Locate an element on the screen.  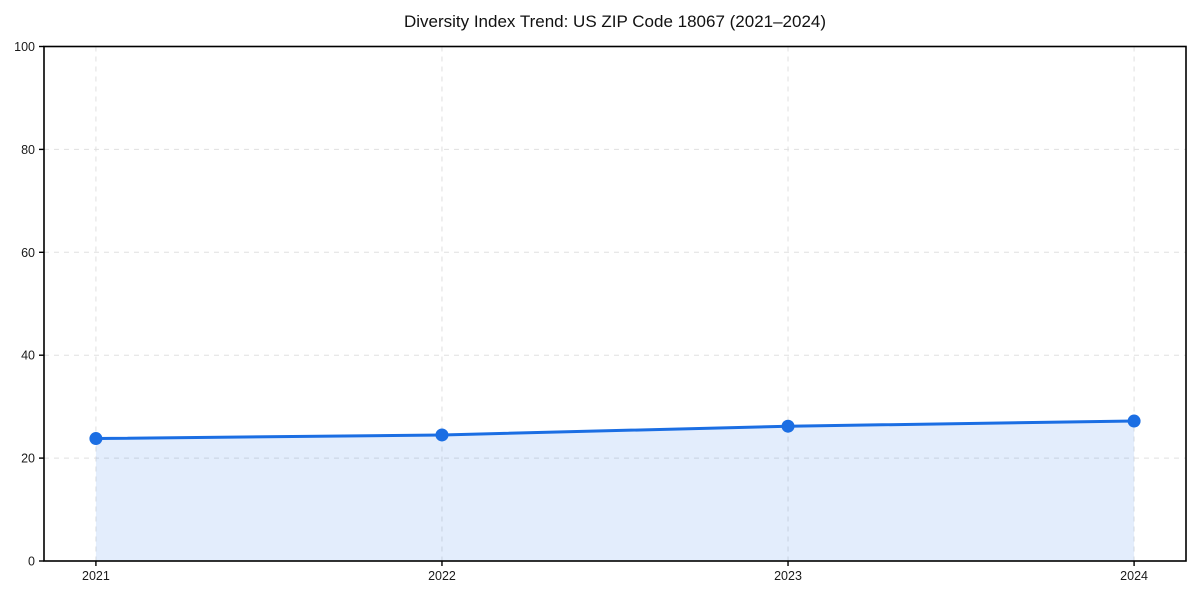
series-markers is located at coordinates (615, 430).